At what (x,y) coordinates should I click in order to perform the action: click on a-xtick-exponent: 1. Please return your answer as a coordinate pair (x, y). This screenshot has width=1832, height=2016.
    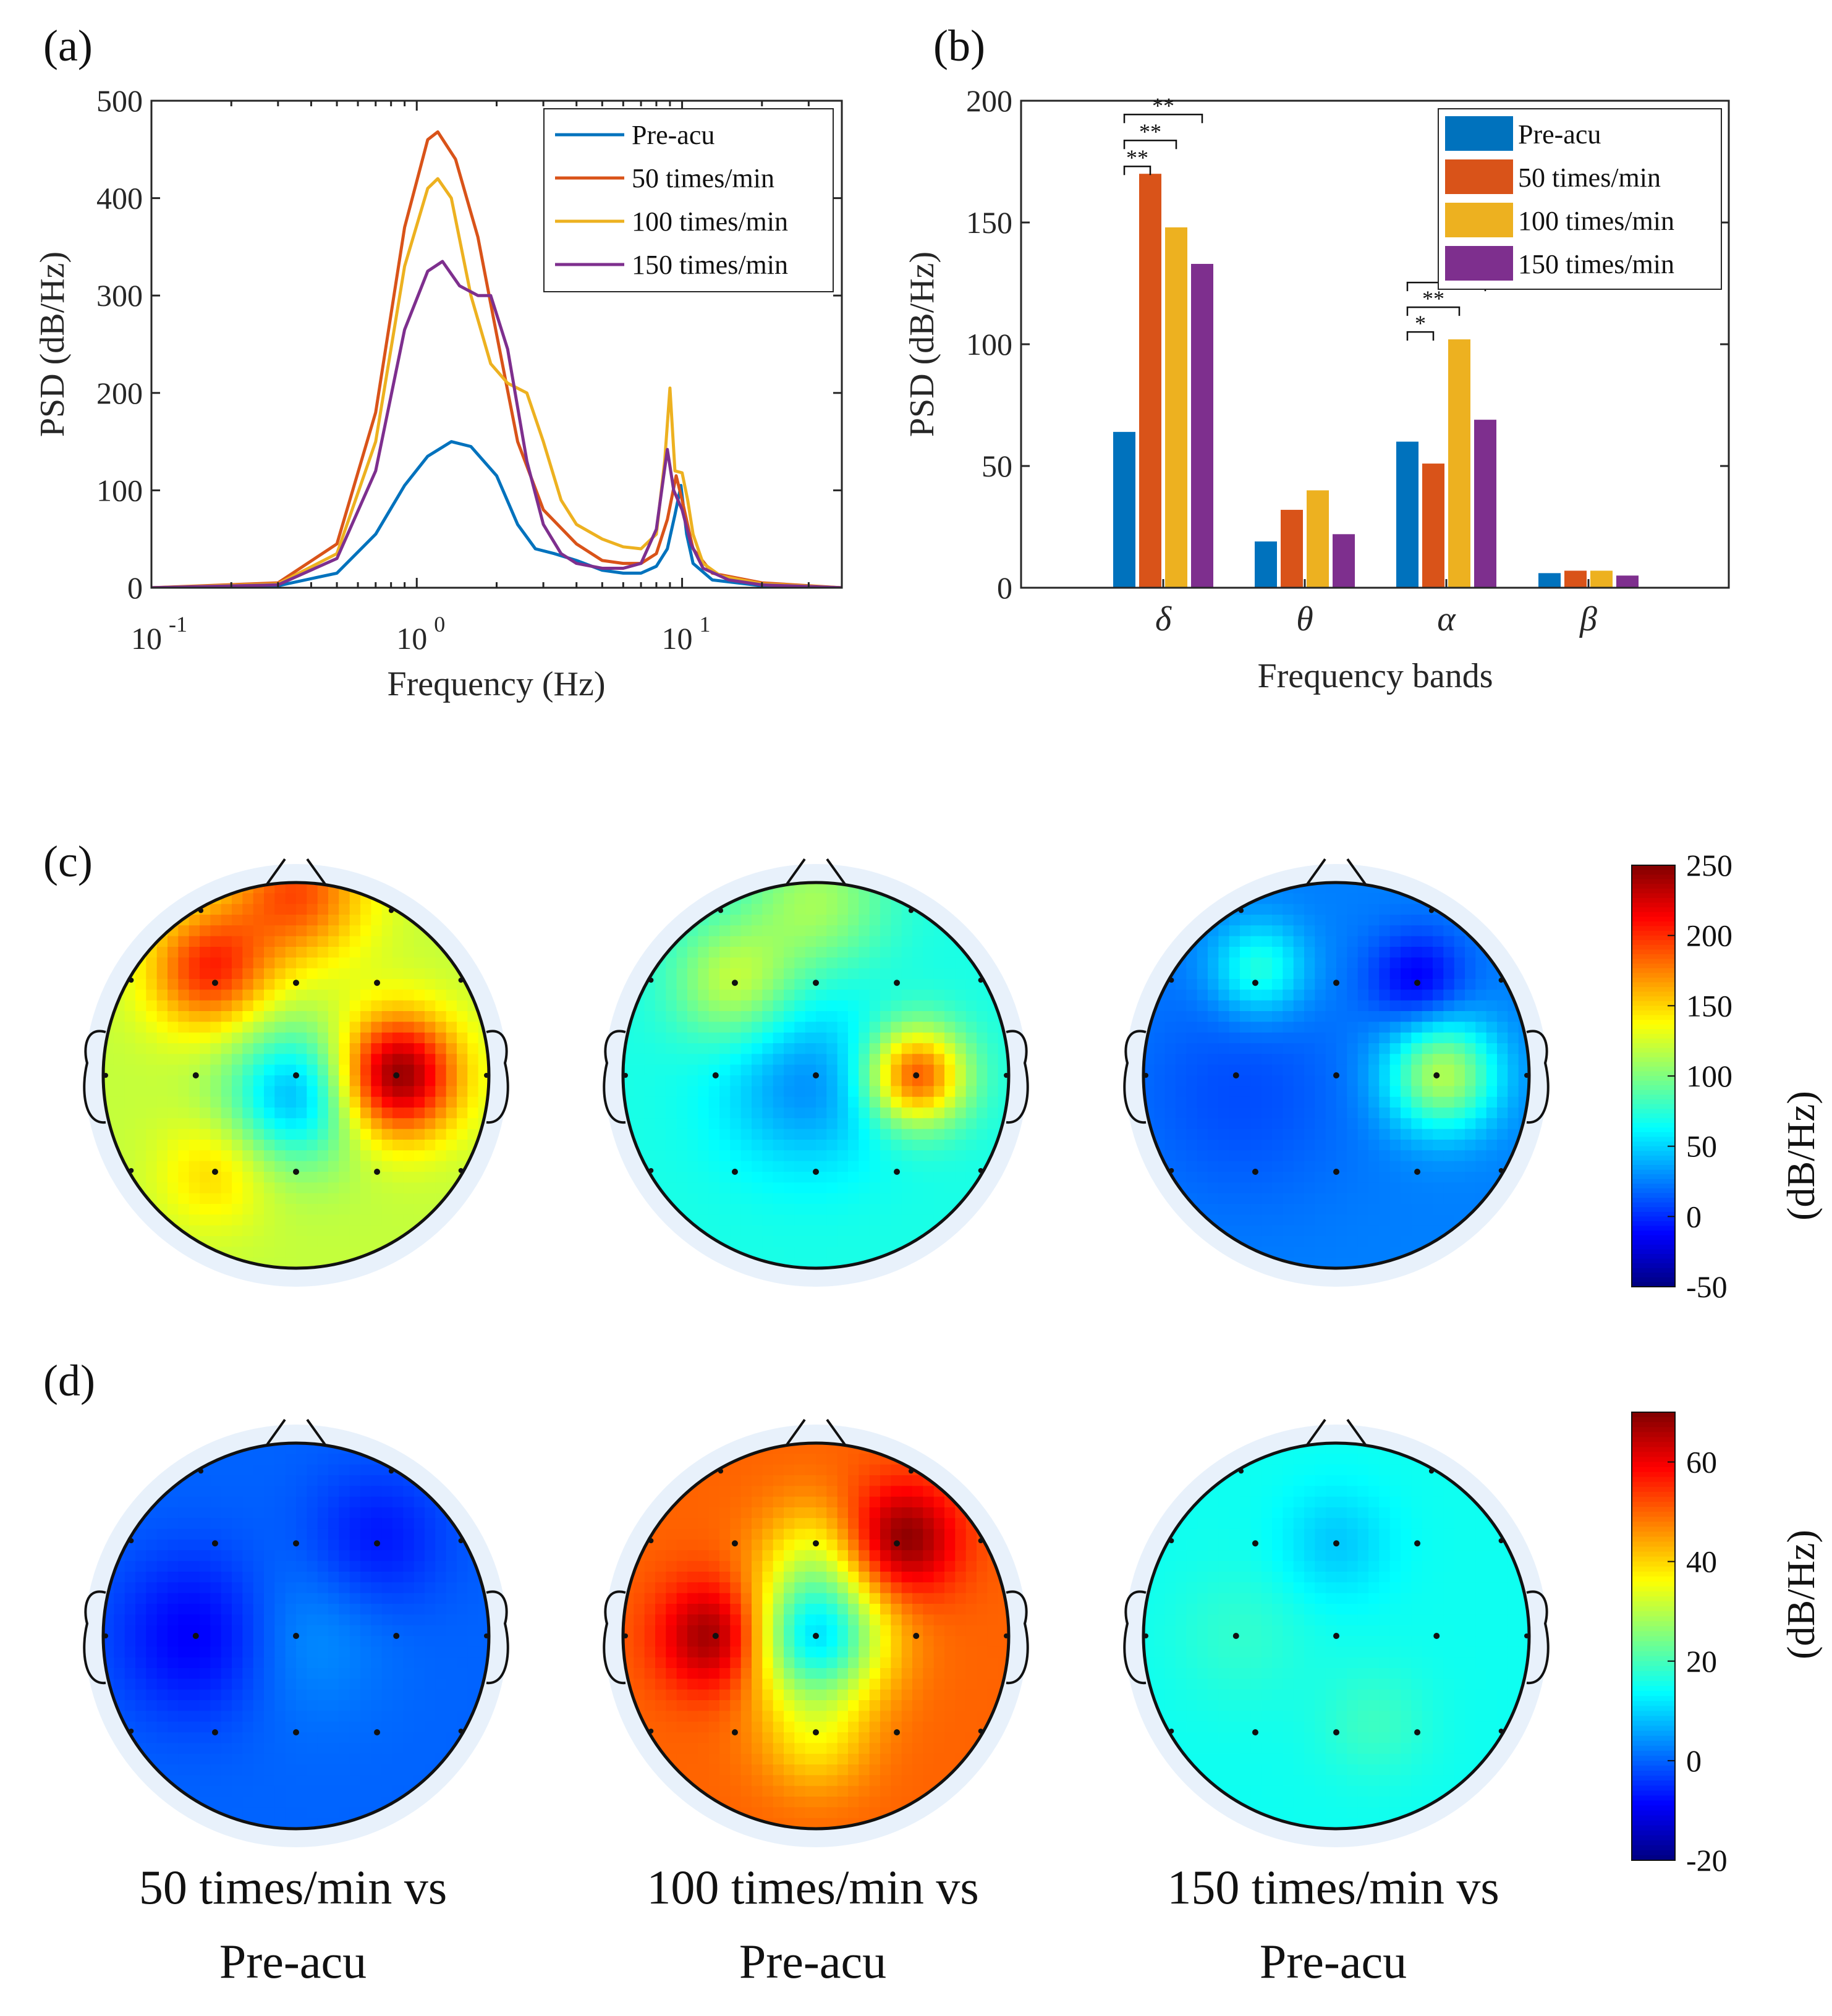
    Looking at the image, I should click on (705, 625).